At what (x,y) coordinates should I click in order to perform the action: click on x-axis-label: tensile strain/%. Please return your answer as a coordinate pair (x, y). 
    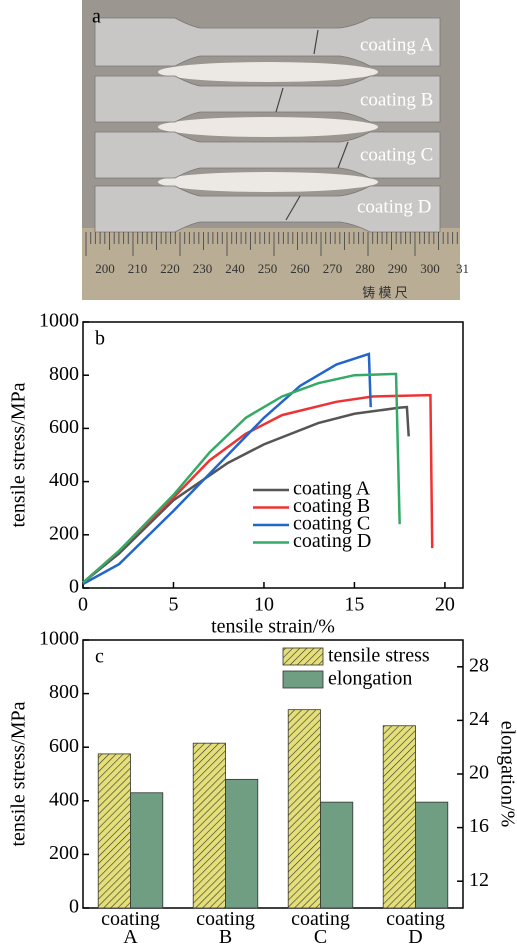
    Looking at the image, I should click on (273, 627).